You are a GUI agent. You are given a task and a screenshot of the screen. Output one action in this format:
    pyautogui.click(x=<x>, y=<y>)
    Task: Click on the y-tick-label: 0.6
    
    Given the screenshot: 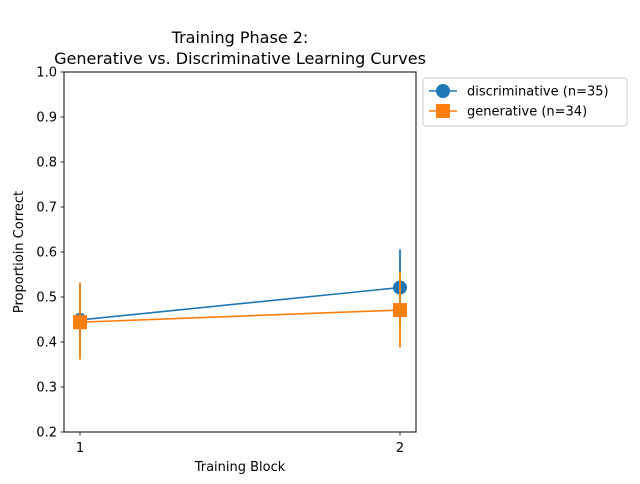 What is the action you would take?
    pyautogui.click(x=46, y=253)
    